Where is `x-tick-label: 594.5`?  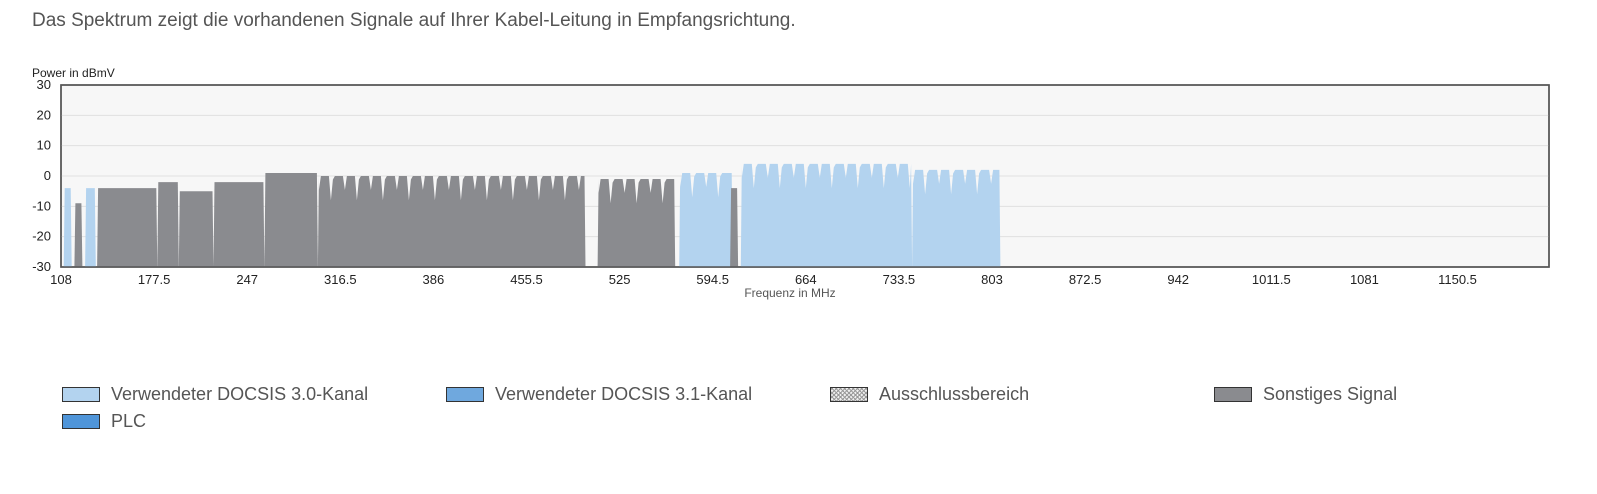 x-tick-label: 594.5 is located at coordinates (712, 279).